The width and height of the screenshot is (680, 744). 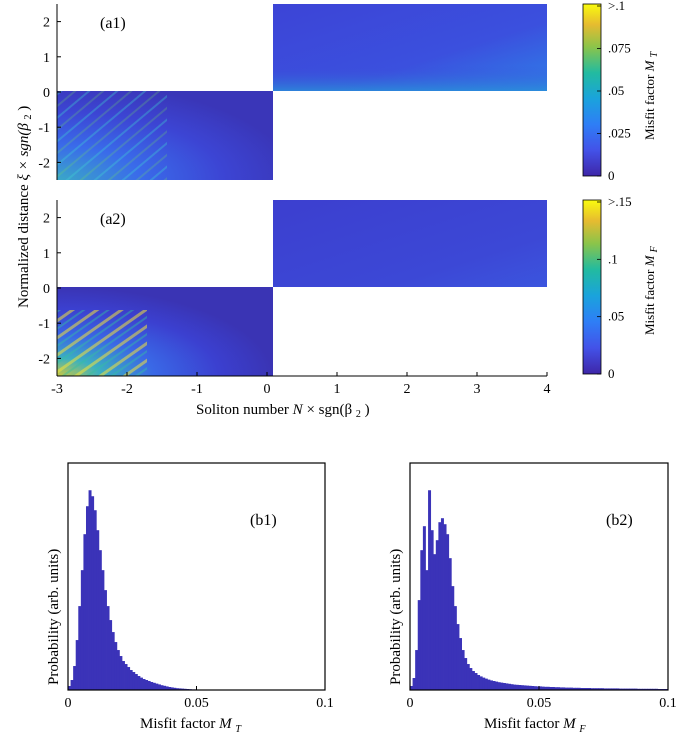 What do you see at coordinates (396, 617) in the screenshot?
I see `b2-ylabel: Probability (arb. units)` at bounding box center [396, 617].